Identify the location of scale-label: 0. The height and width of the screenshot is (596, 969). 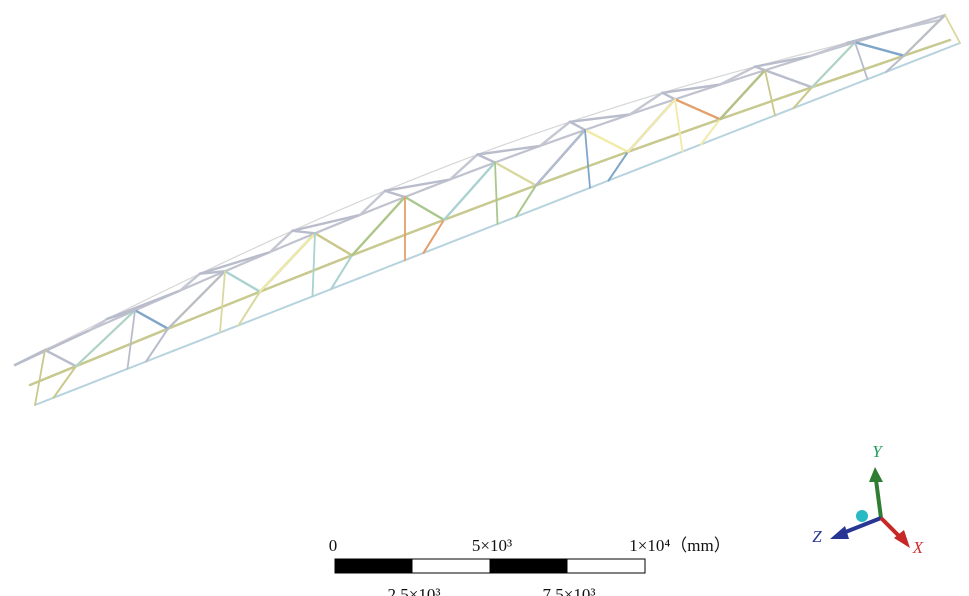
(333, 545).